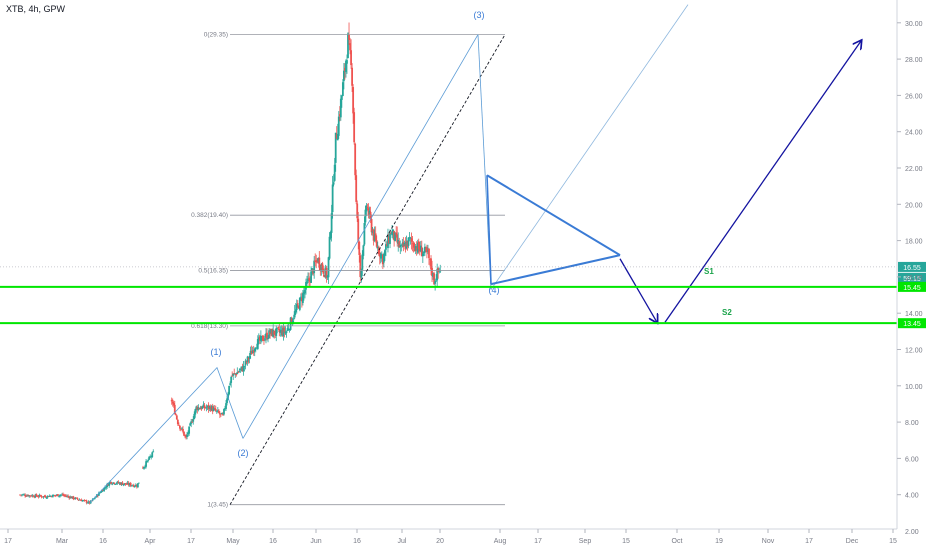 The image size is (932, 550). Describe the element at coordinates (914, 351) in the screenshot. I see `y-tick-label: 12.00` at that location.